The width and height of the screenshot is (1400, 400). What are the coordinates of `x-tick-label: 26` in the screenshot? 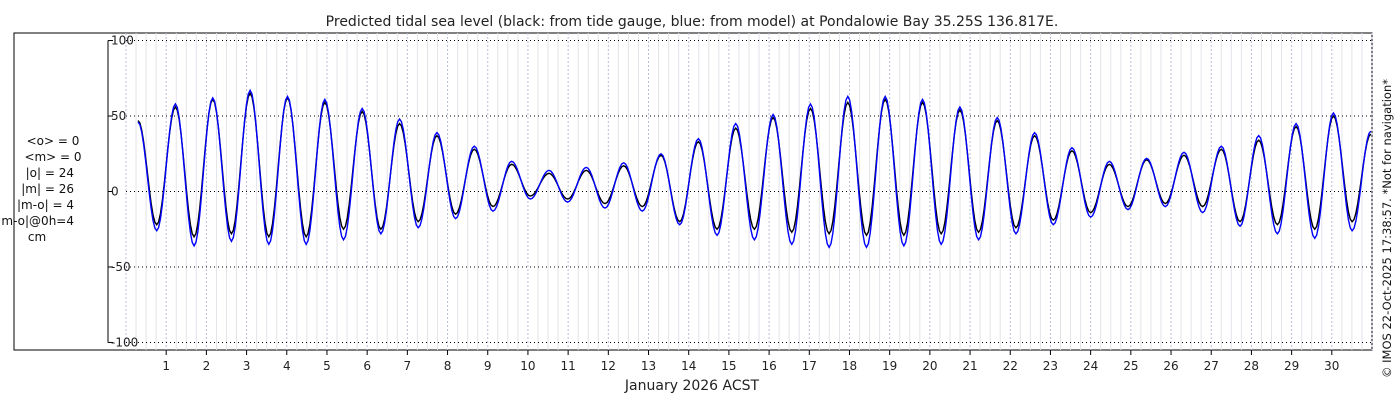 It's located at (1170, 366).